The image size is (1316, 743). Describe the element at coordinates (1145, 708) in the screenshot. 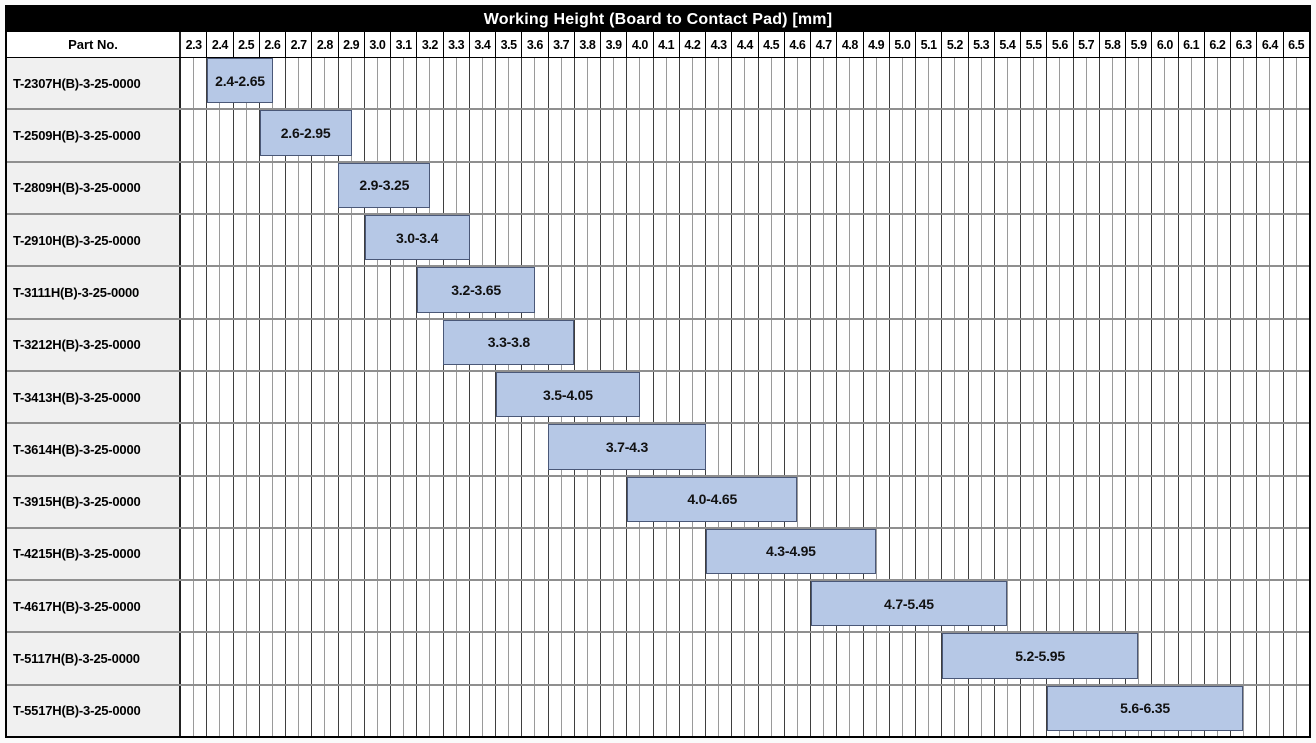

I see `range-bar: 5.6-6.35` at that location.